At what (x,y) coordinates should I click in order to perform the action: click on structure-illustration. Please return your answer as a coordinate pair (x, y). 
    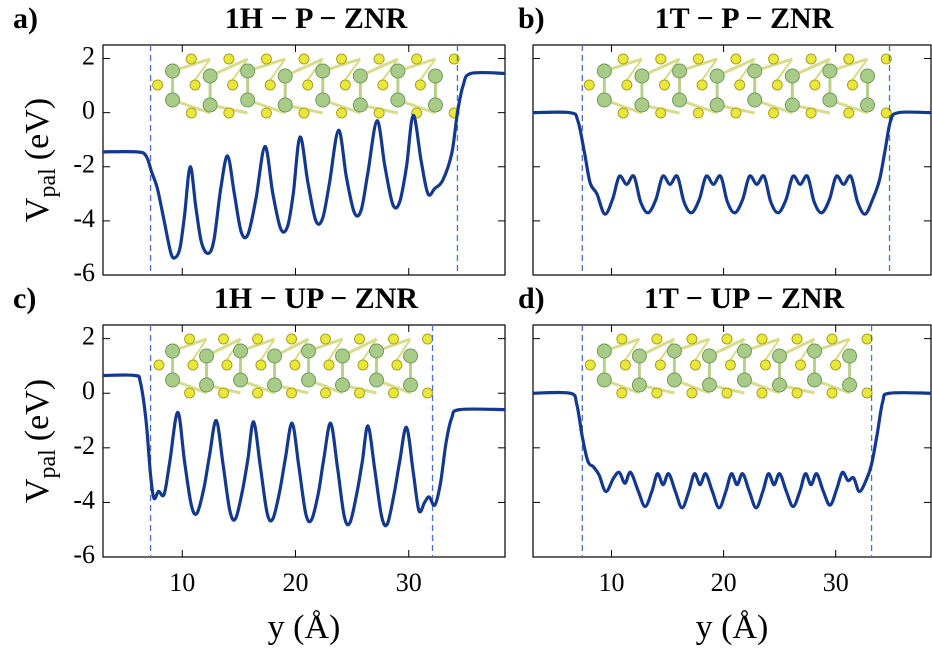
    Looking at the image, I should click on (306, 86).